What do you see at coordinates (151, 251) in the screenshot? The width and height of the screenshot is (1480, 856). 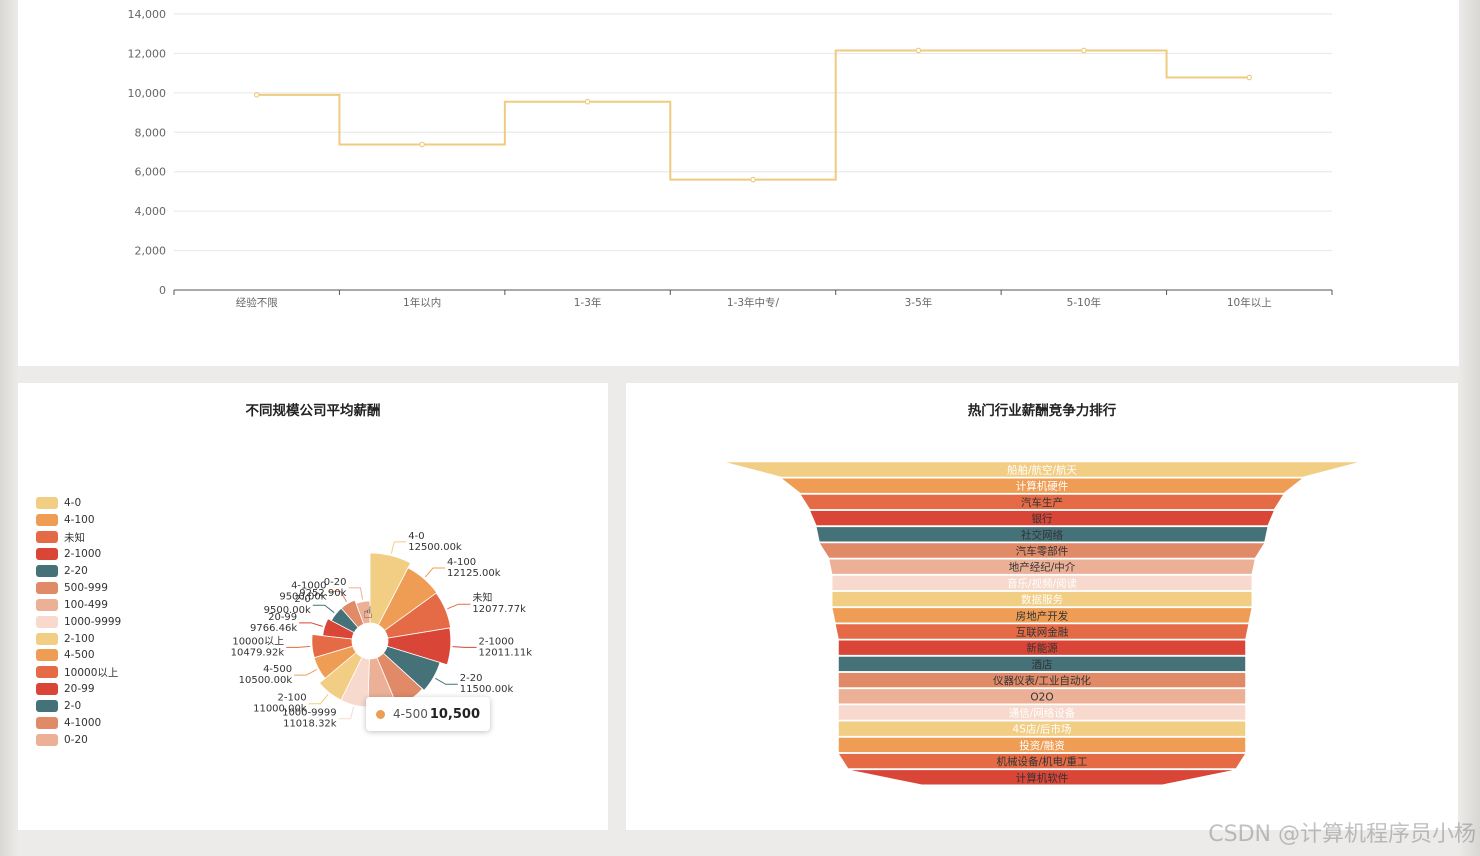 I see `y-tick-label: 2,000` at bounding box center [151, 251].